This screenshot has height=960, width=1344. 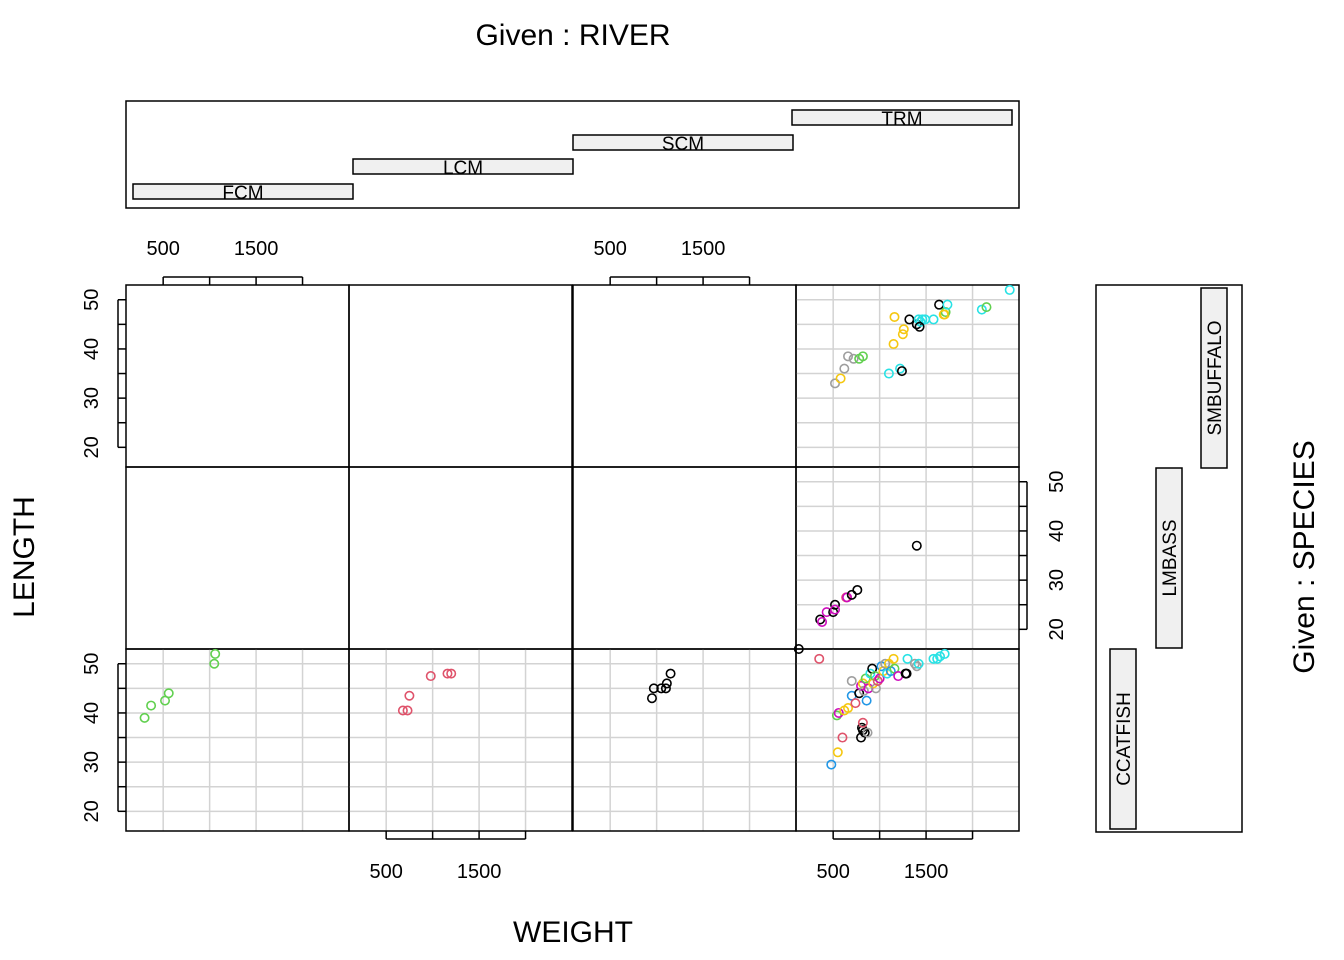 I want to click on panel-trm-smbuffalo, so click(x=907, y=376).